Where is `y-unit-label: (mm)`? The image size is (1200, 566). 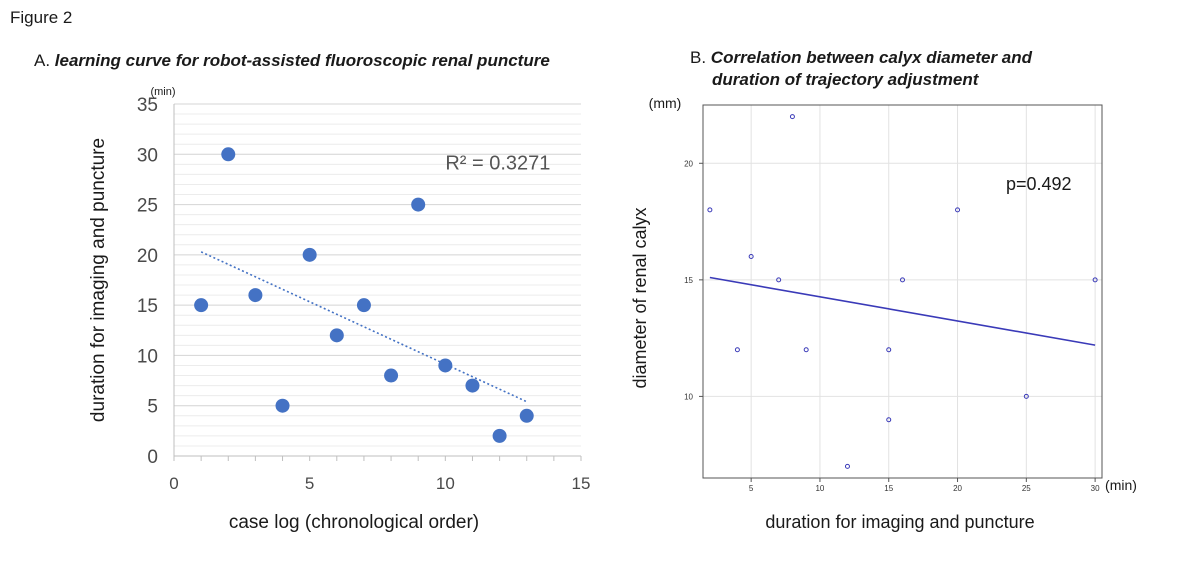 y-unit-label: (mm) is located at coordinates (665, 103).